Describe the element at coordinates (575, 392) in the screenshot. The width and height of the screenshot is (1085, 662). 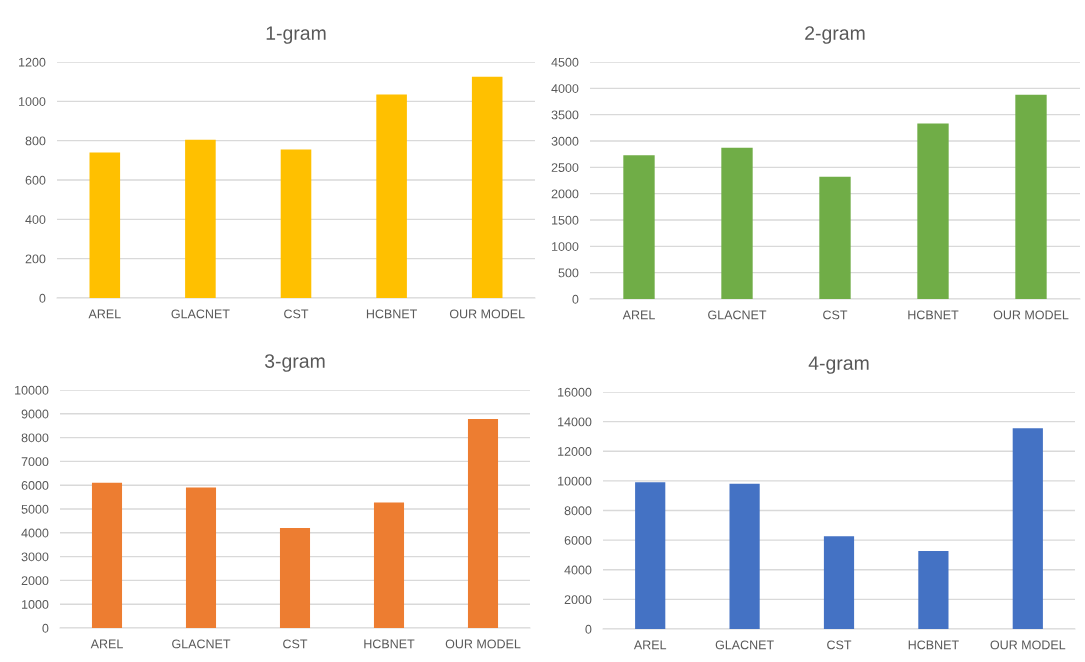
I see `y-tick-label: 16000` at that location.